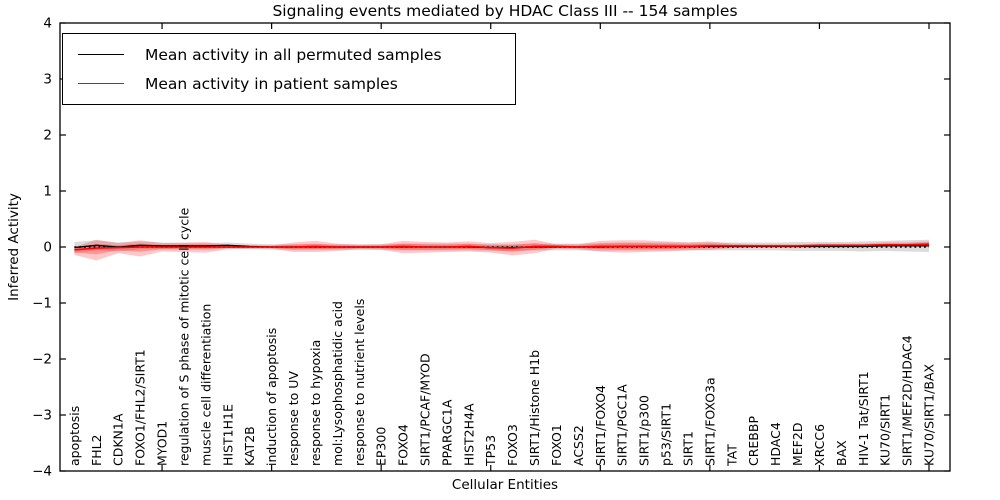 This screenshot has height=500, width=1000. Describe the element at coordinates (315, 403) in the screenshot. I see `x-category-label: response to hypoxia` at that location.